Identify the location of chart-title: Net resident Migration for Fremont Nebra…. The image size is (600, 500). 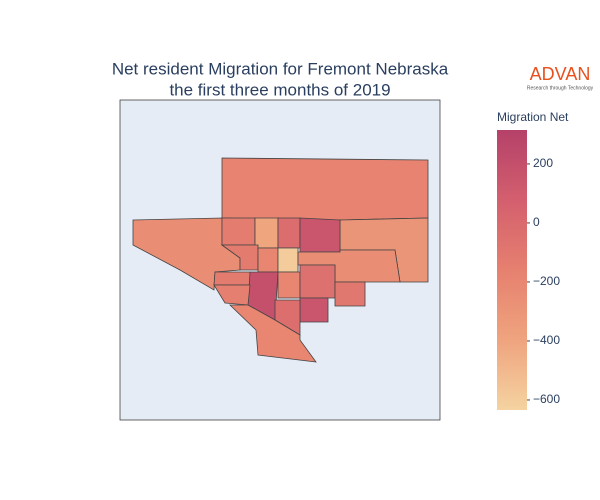
(280, 68).